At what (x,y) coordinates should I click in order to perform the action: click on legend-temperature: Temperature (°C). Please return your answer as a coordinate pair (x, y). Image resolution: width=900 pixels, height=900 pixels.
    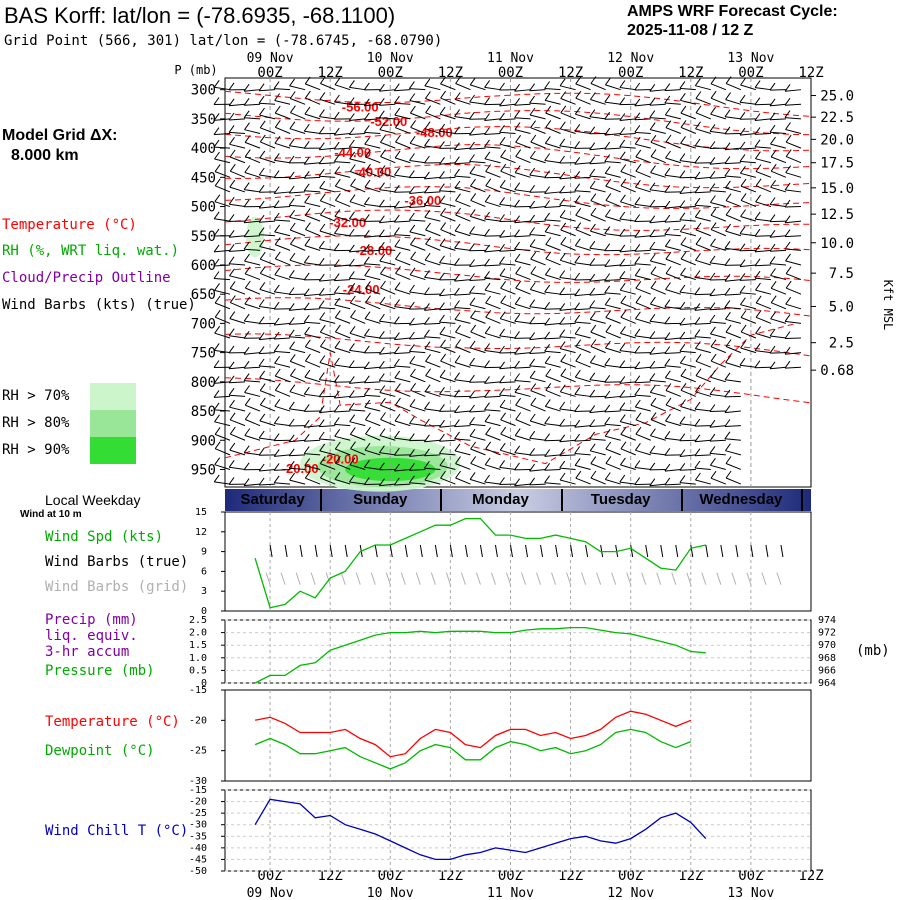
    Looking at the image, I should click on (69, 225).